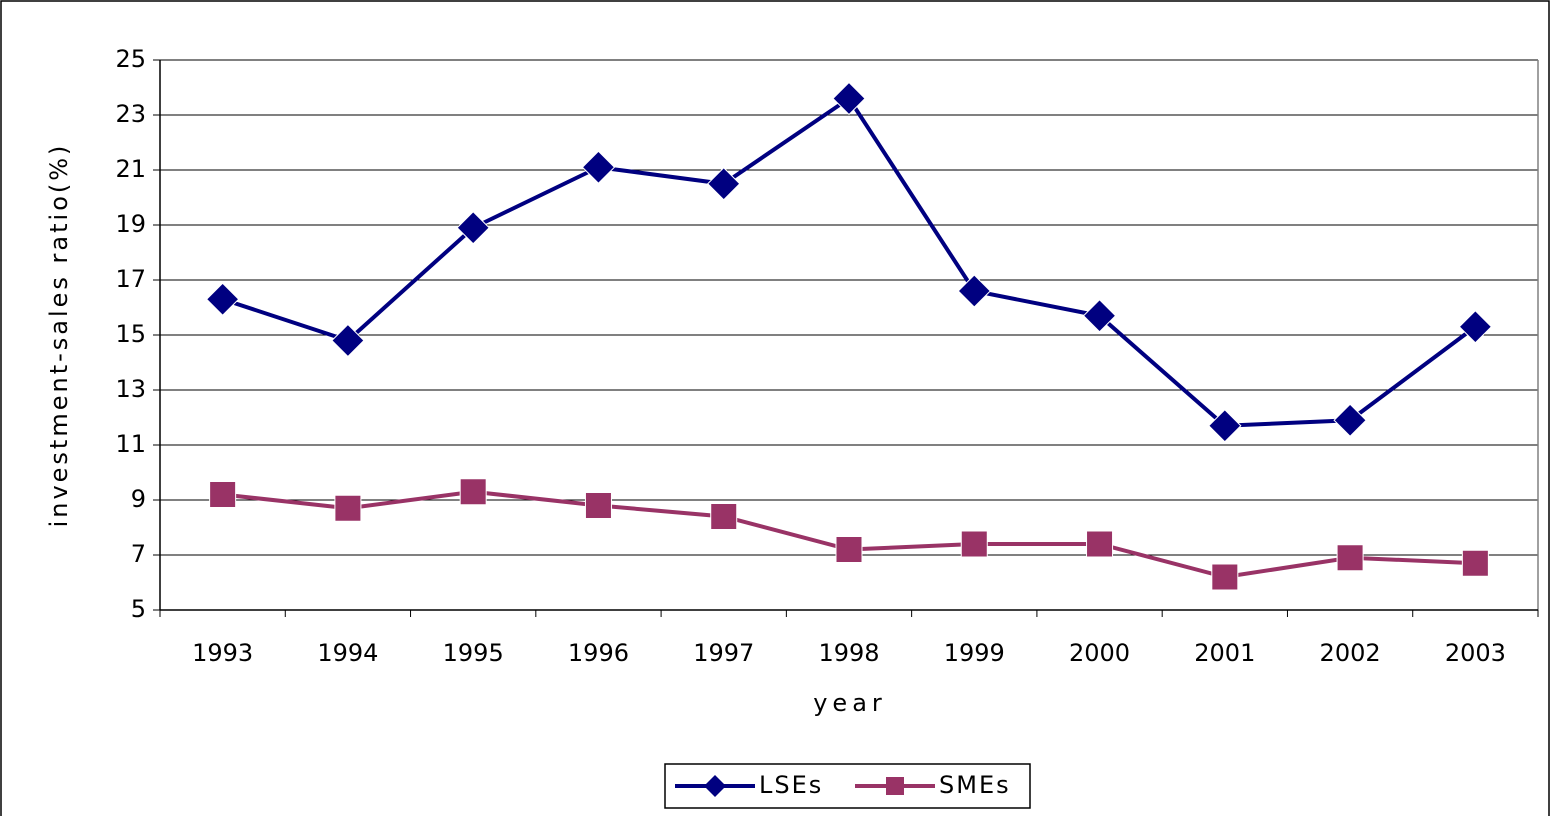 This screenshot has width=1550, height=816. I want to click on legend-label: LSEs, so click(791, 785).